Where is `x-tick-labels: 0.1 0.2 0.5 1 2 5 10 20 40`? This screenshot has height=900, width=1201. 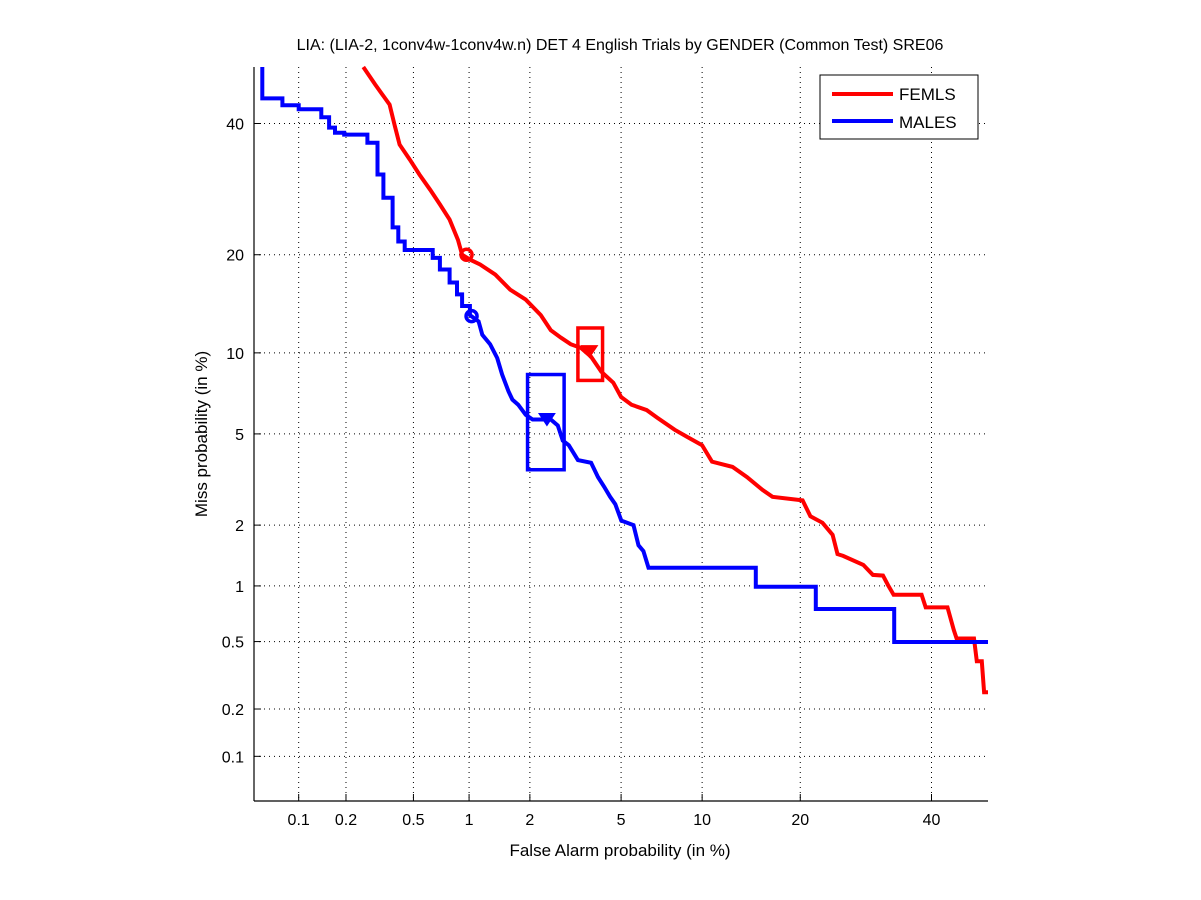 x-tick-labels: 0.1 0.2 0.5 1 2 5 10 20 40 is located at coordinates (614, 820).